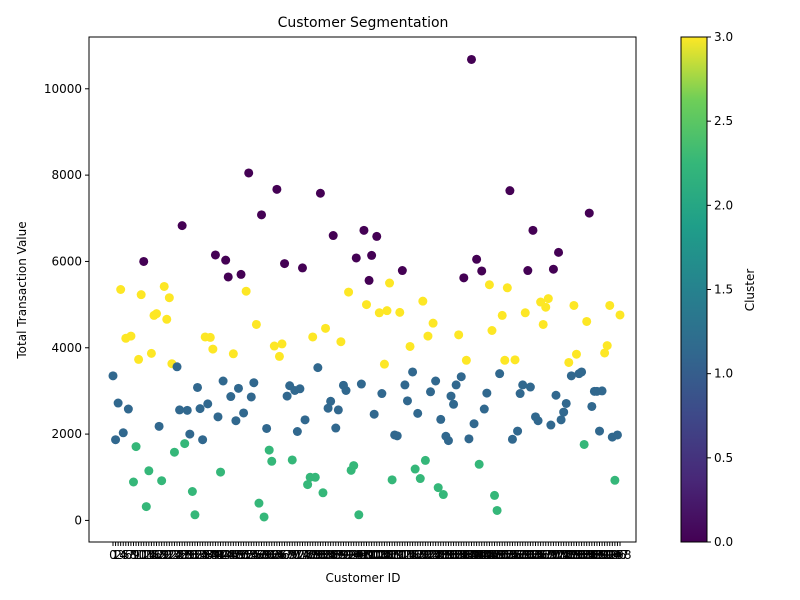 Image resolution: width=800 pixels, height=600 pixels. I want to click on x-tick-label: 86, so click(333, 555).